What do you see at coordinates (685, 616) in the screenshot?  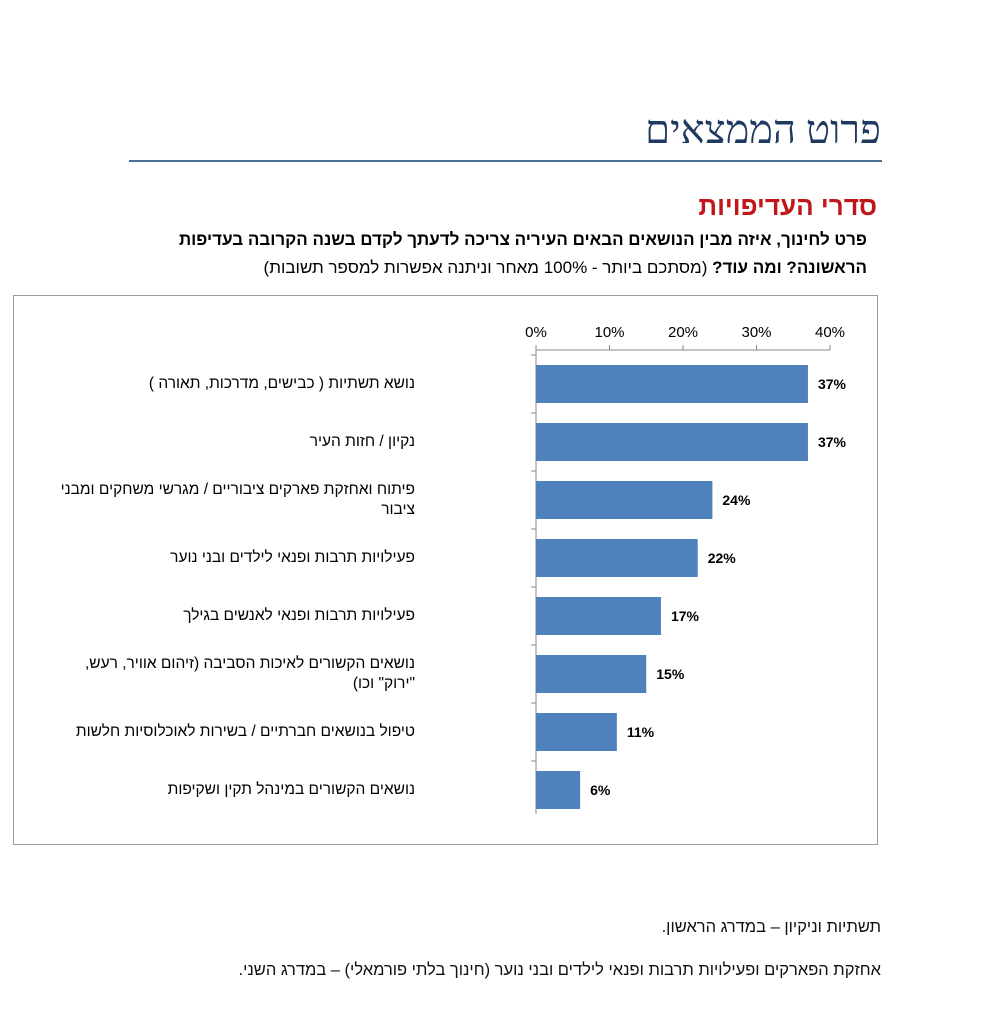 I see `data-label: 17%` at bounding box center [685, 616].